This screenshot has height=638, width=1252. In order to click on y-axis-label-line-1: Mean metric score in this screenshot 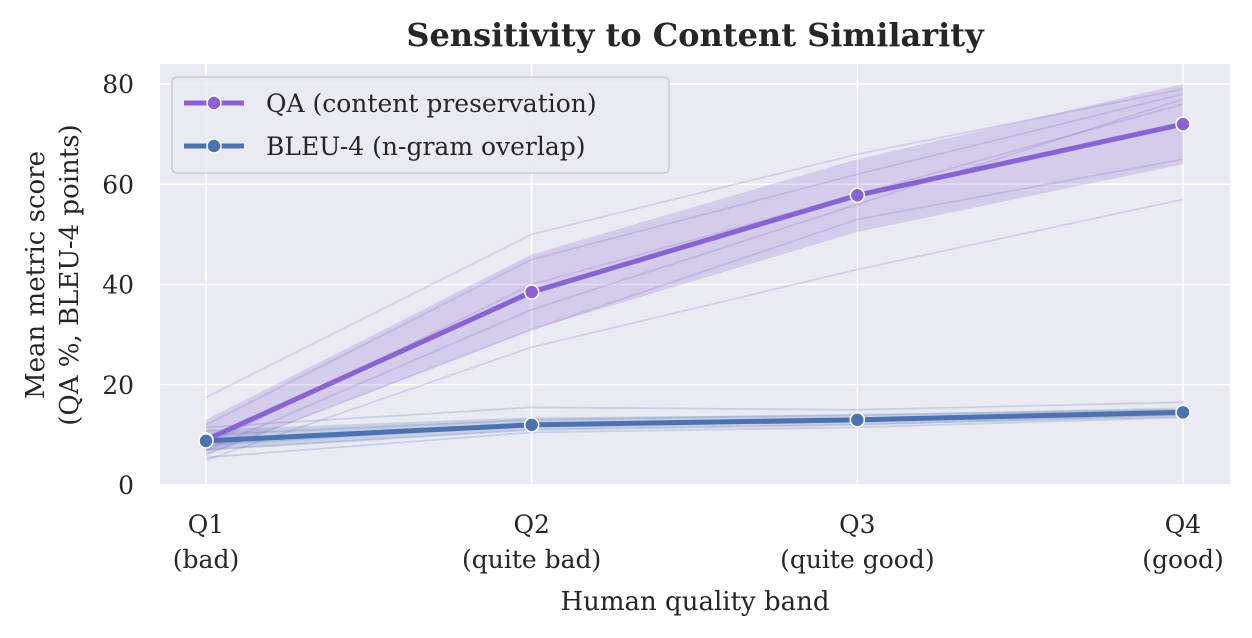, I will do `click(36, 275)`.